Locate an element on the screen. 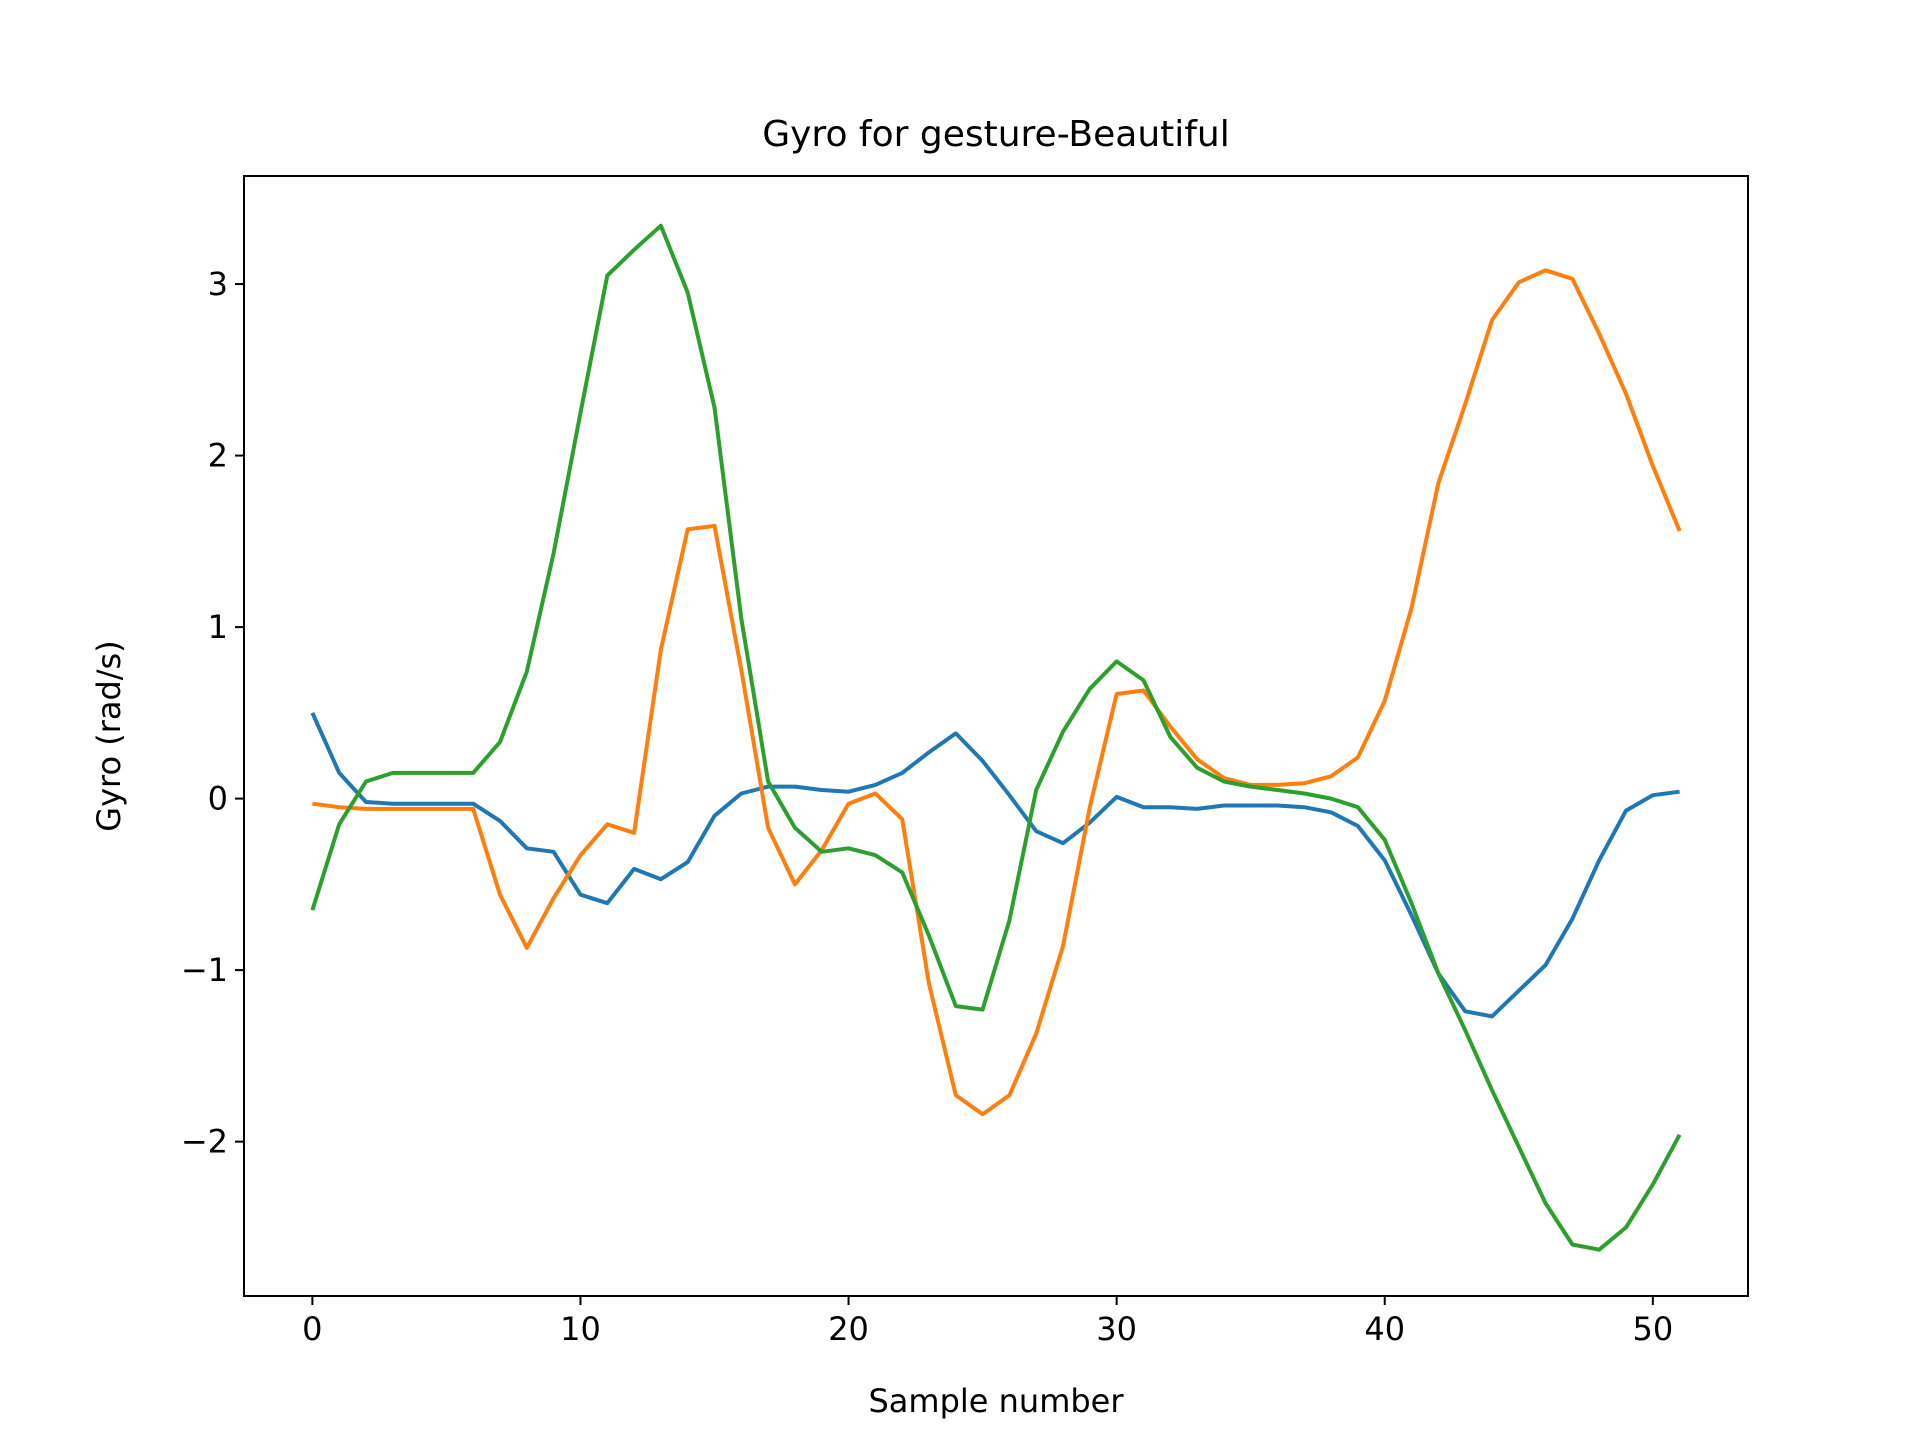 This screenshot has width=1920, height=1445. y-tick-label: −2 is located at coordinates (204, 1142).